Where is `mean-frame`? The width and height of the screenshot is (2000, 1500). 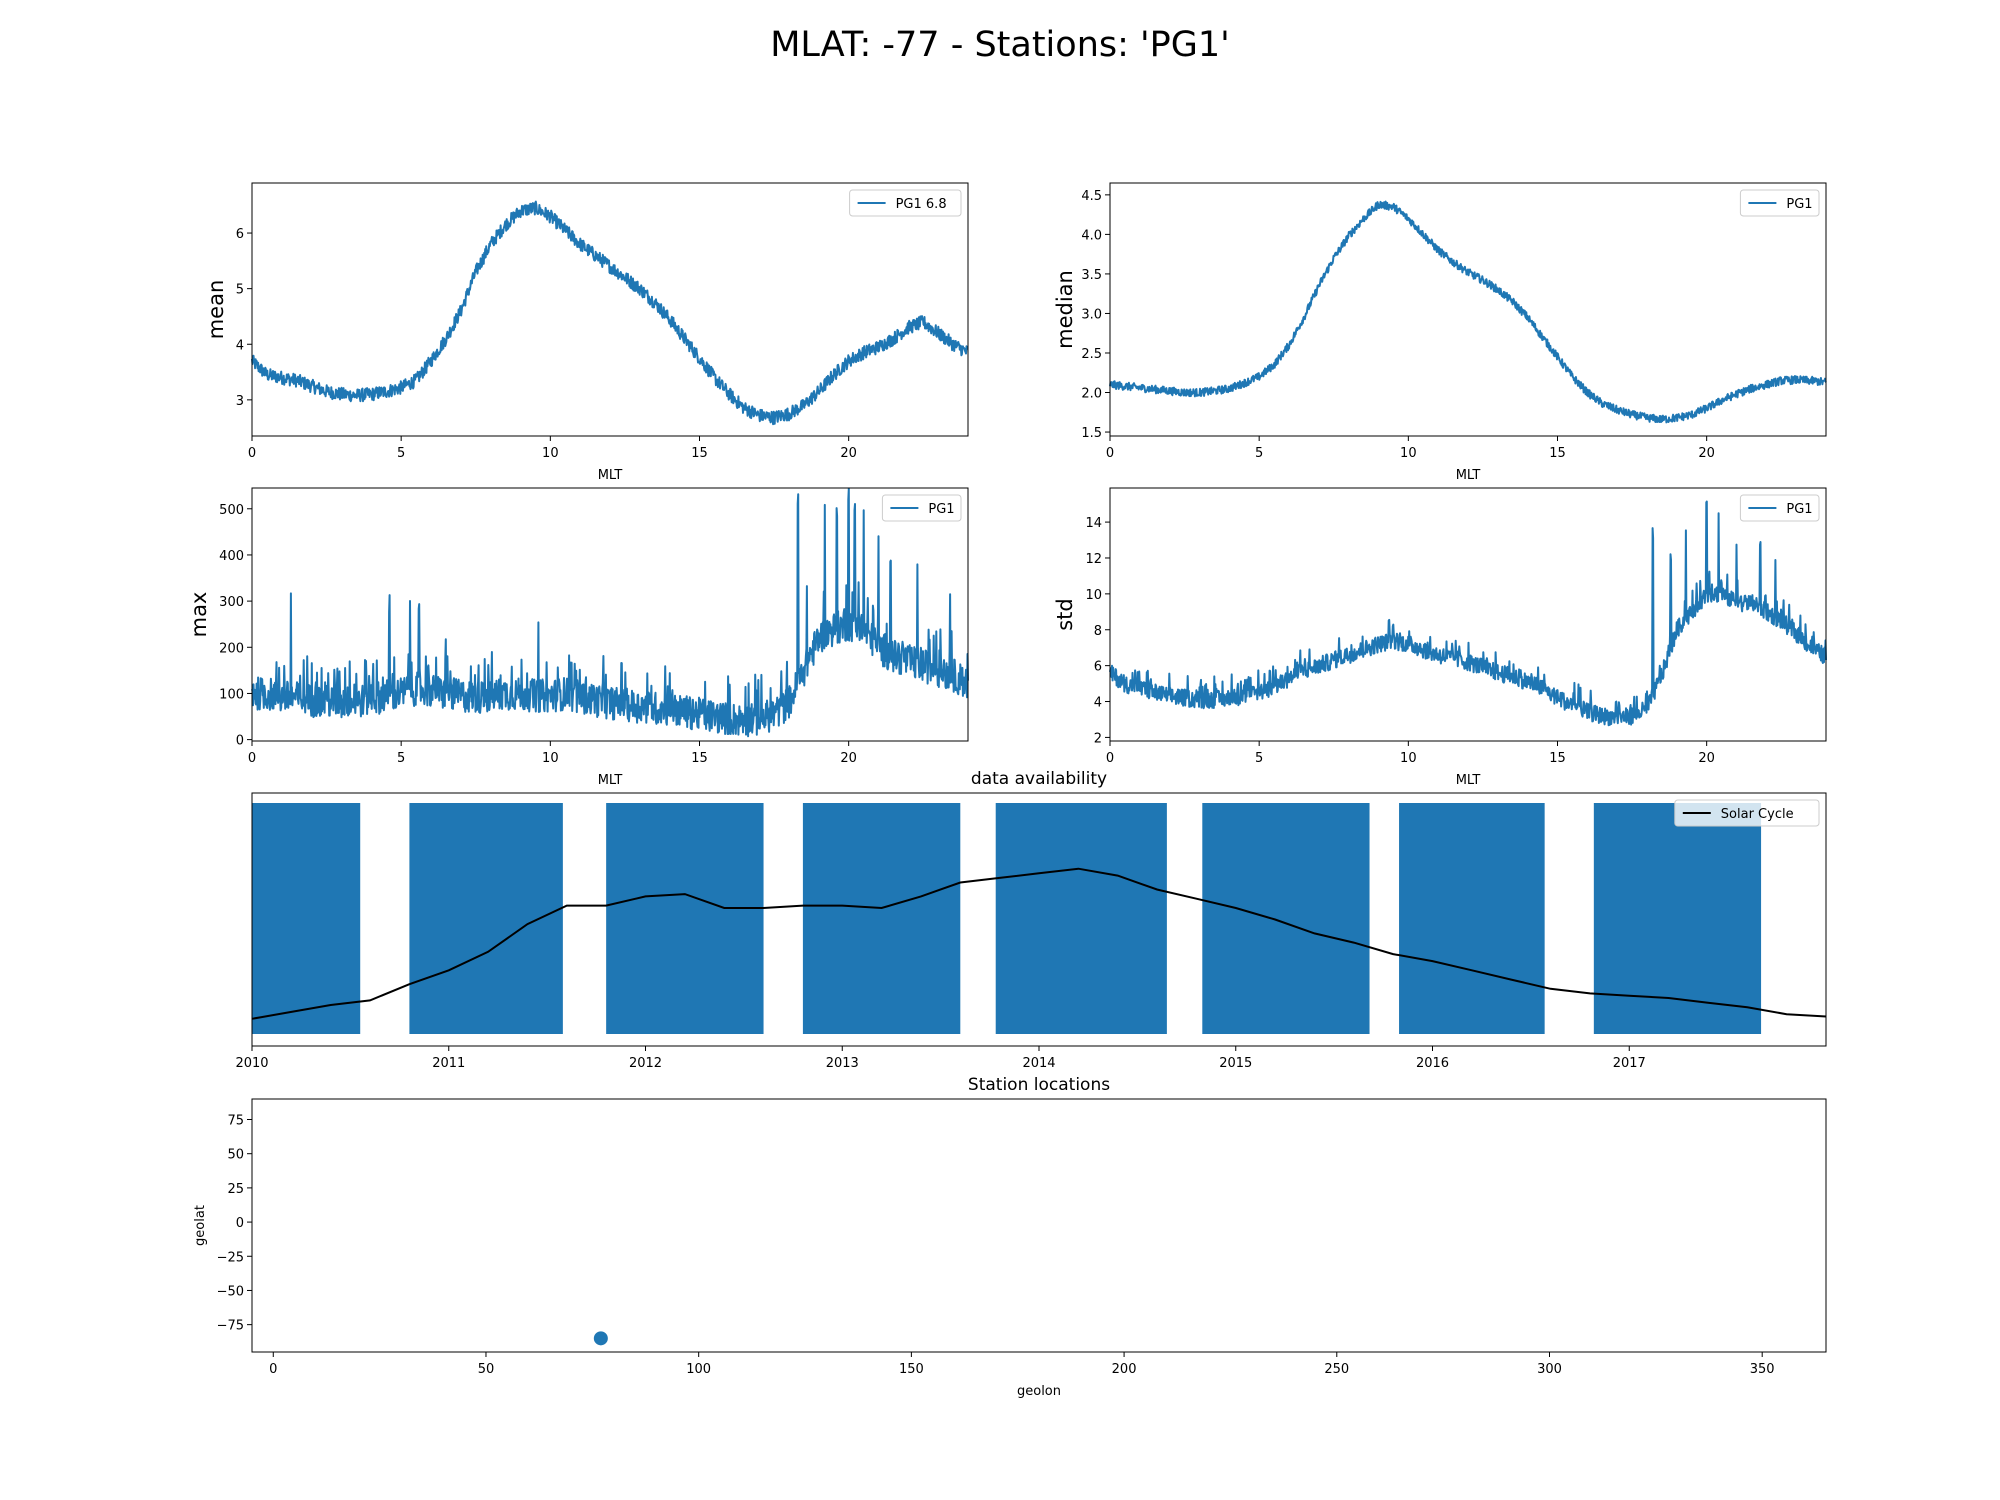 mean-frame is located at coordinates (610, 309).